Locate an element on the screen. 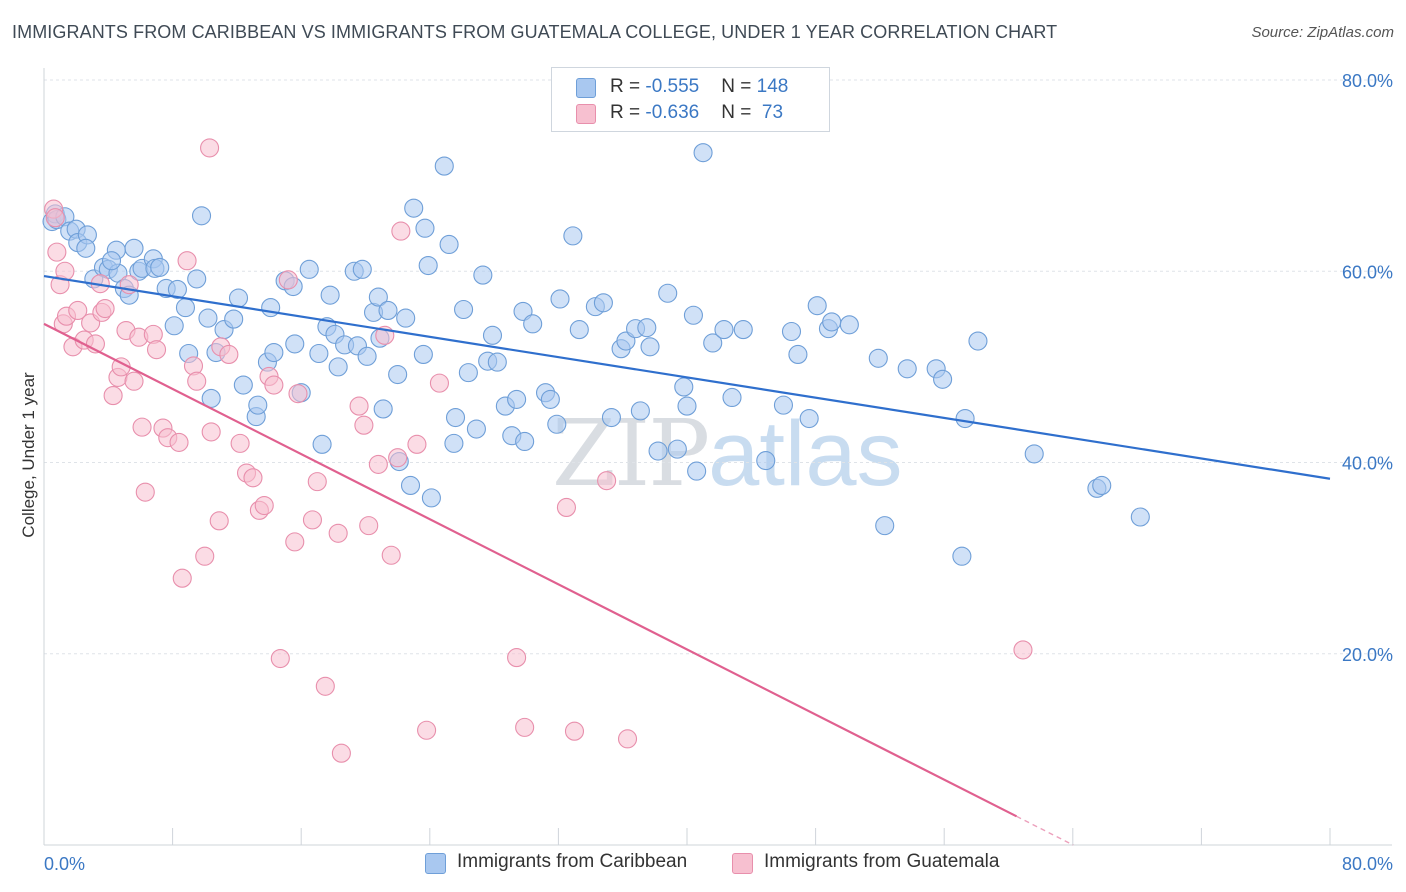  legend-label-caribbean: Immigrants from Caribbean is located at coordinates (572, 861).